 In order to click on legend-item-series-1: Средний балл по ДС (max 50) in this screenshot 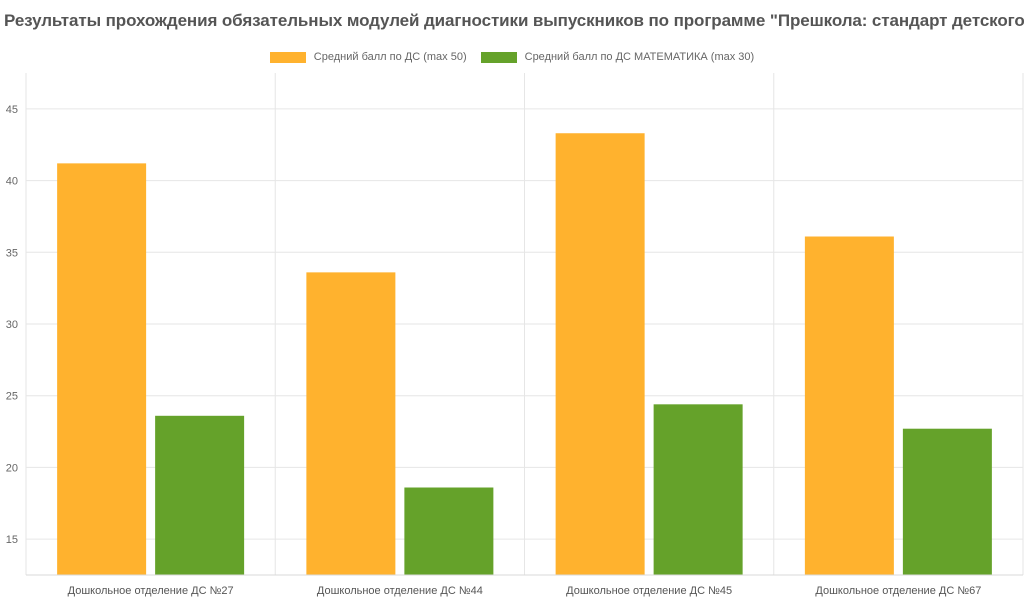, I will do `click(368, 57)`.